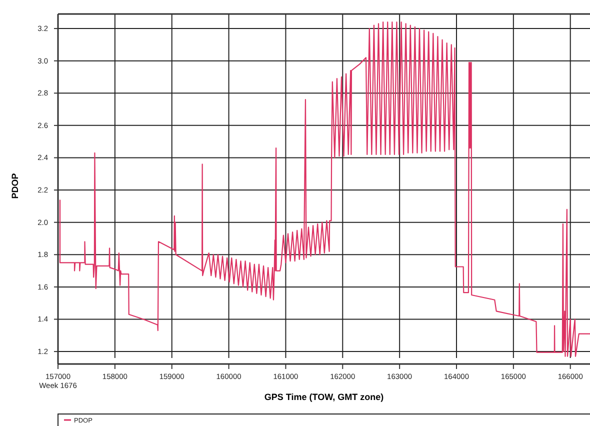 This screenshot has height=426, width=590. Describe the element at coordinates (324, 397) in the screenshot. I see `x-axis-title: GPS Time (TOW, GMT zone)` at that location.